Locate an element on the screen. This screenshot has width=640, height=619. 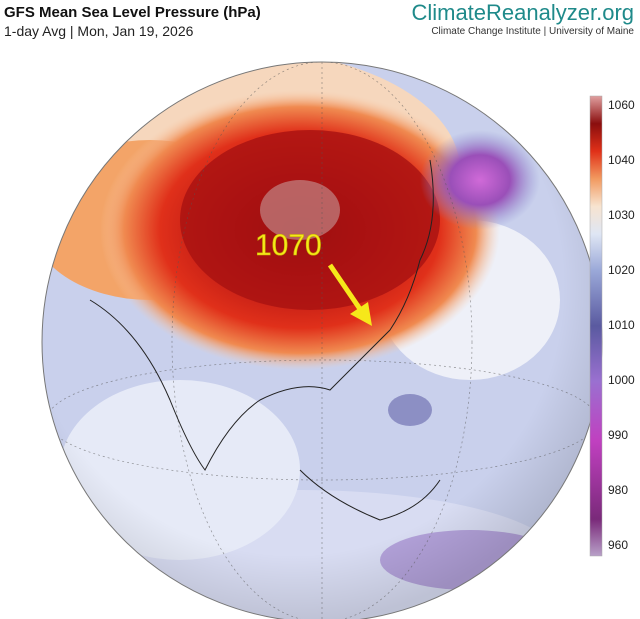
brand: ClimateReanalyzer.org is located at coordinates (522, 12).